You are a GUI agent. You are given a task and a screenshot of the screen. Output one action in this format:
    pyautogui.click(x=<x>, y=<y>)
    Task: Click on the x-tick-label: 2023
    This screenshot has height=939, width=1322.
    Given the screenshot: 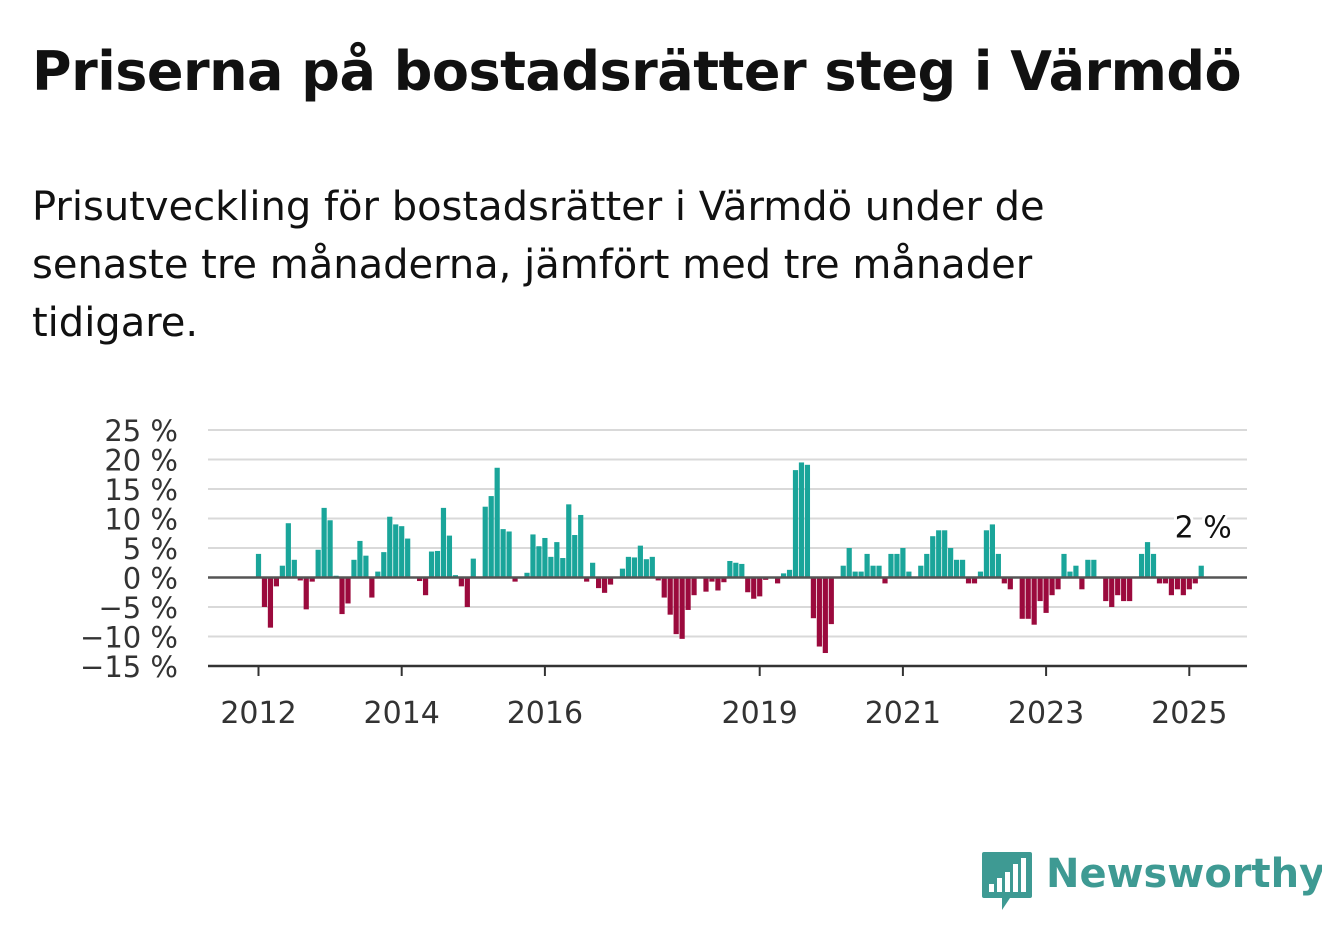 What is the action you would take?
    pyautogui.click(x=1046, y=713)
    